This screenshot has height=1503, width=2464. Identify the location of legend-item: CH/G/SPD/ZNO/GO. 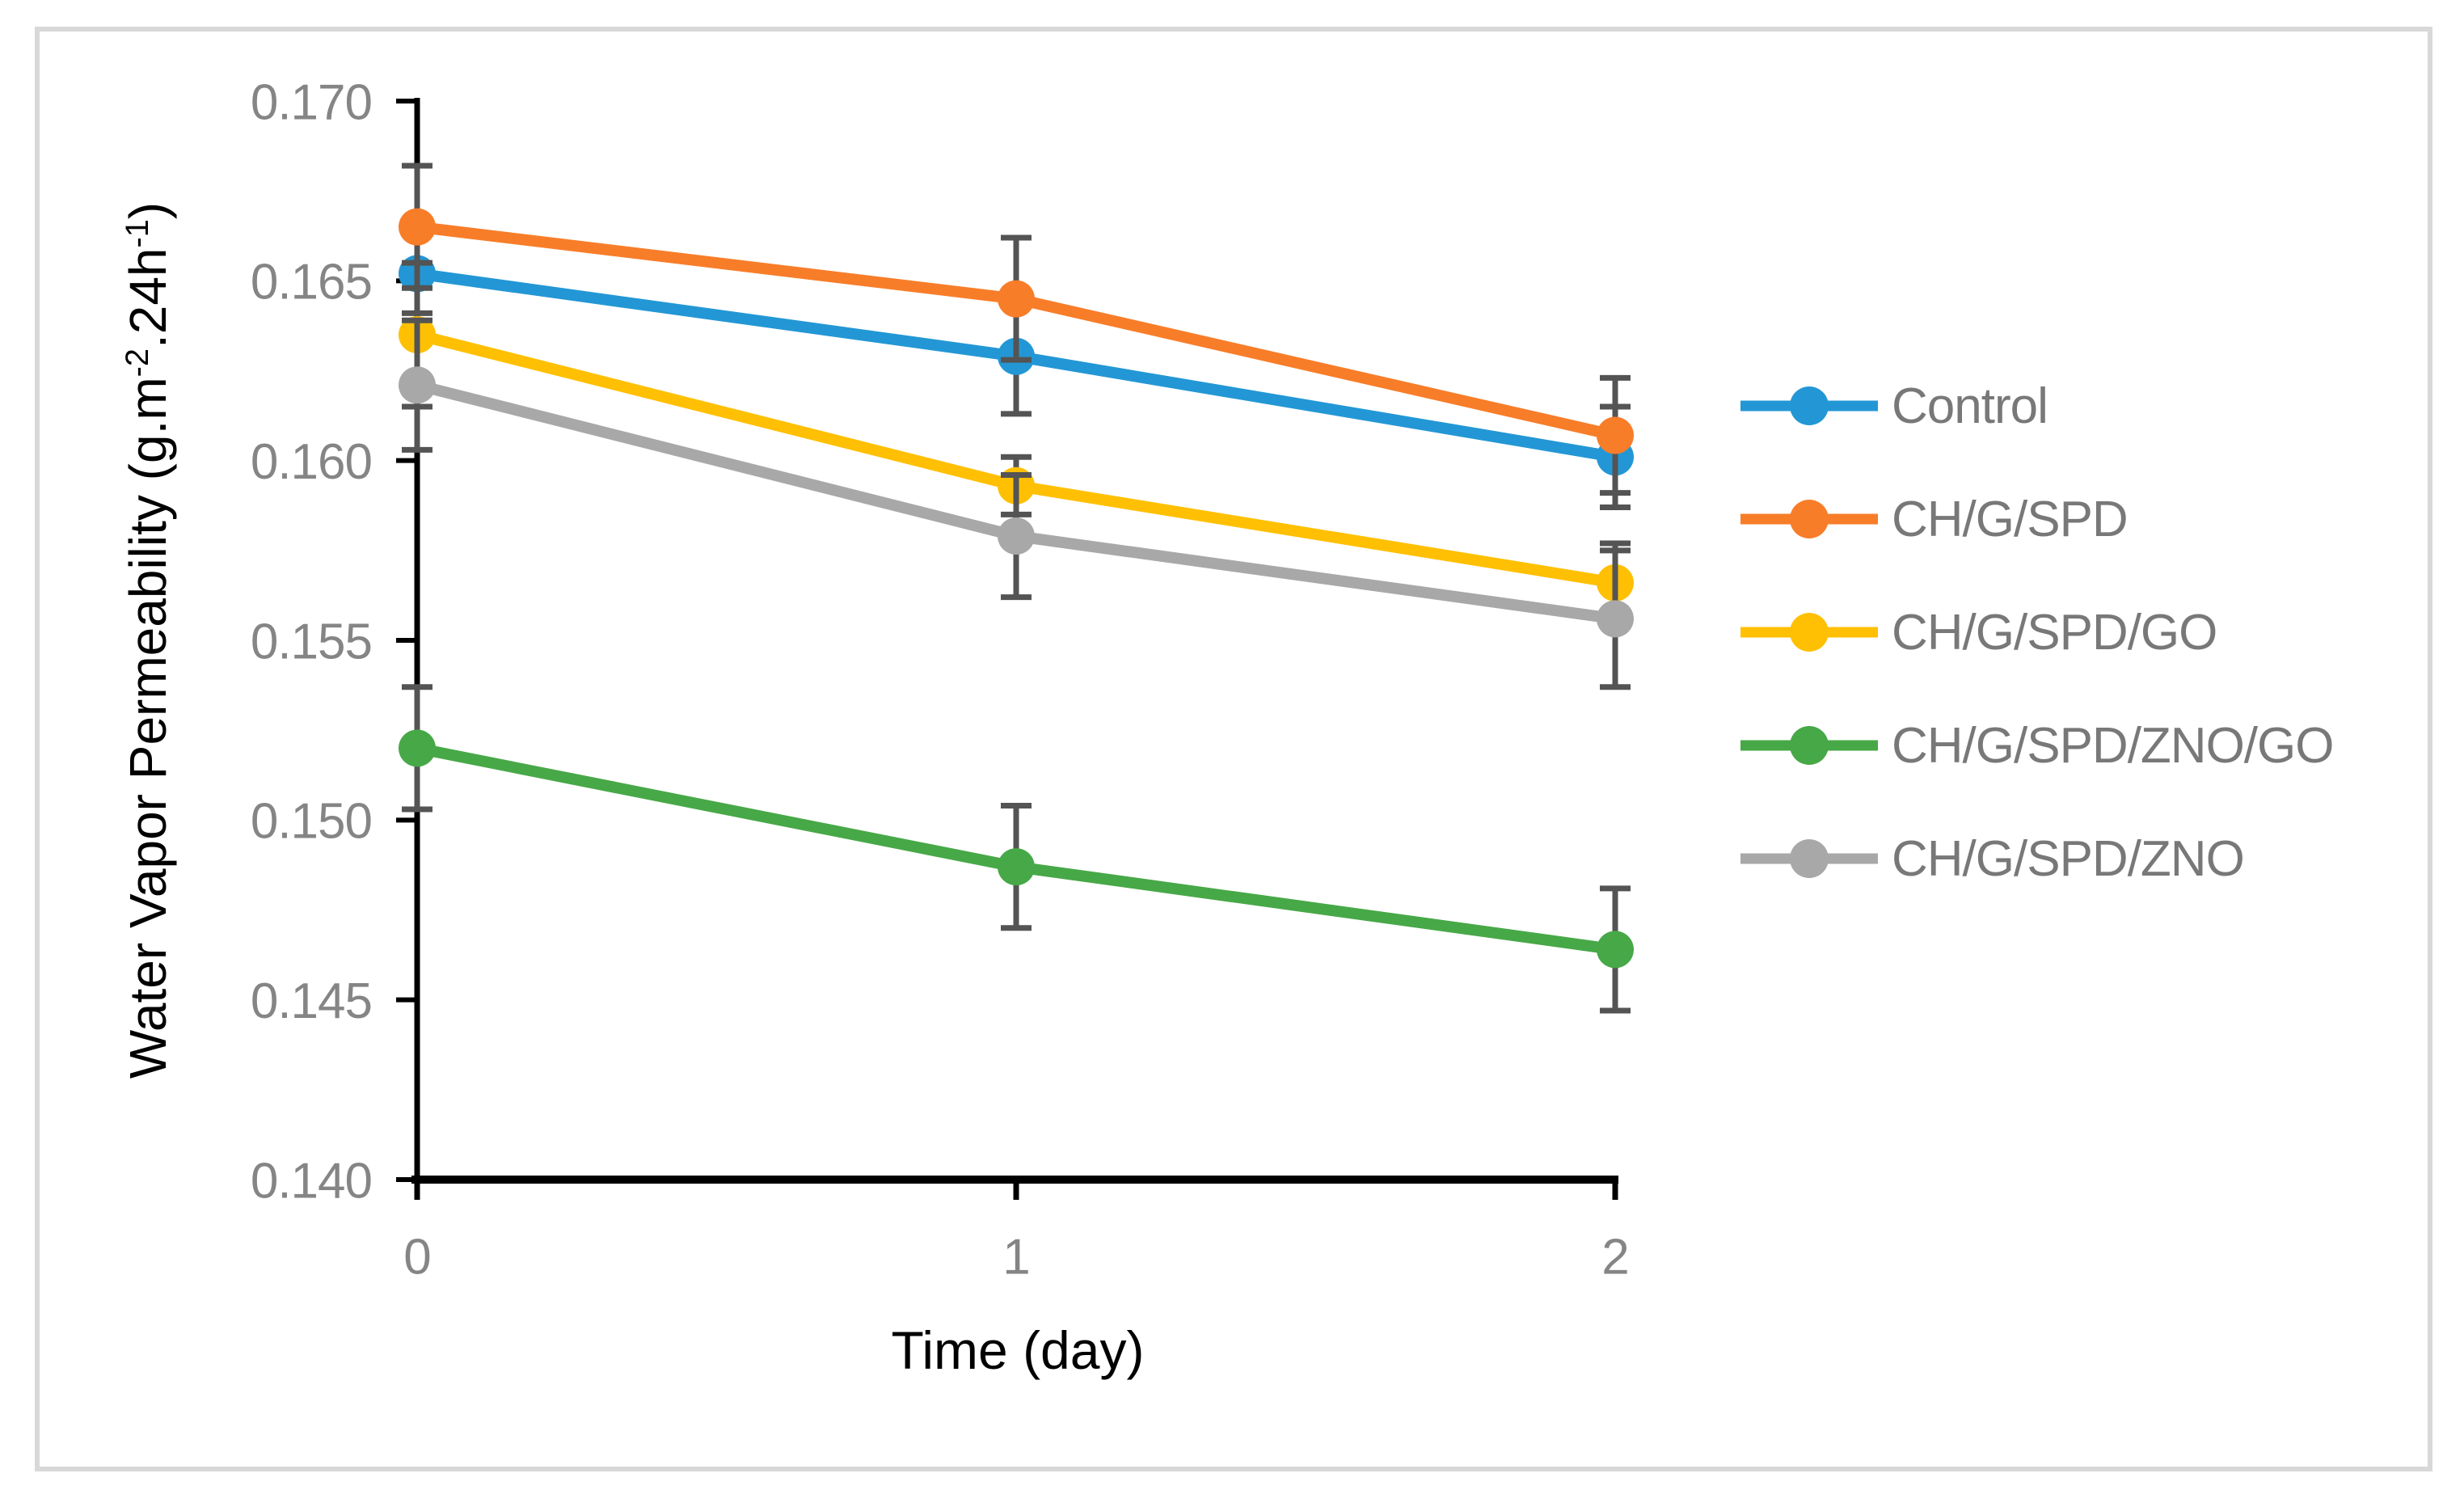
(2037, 746).